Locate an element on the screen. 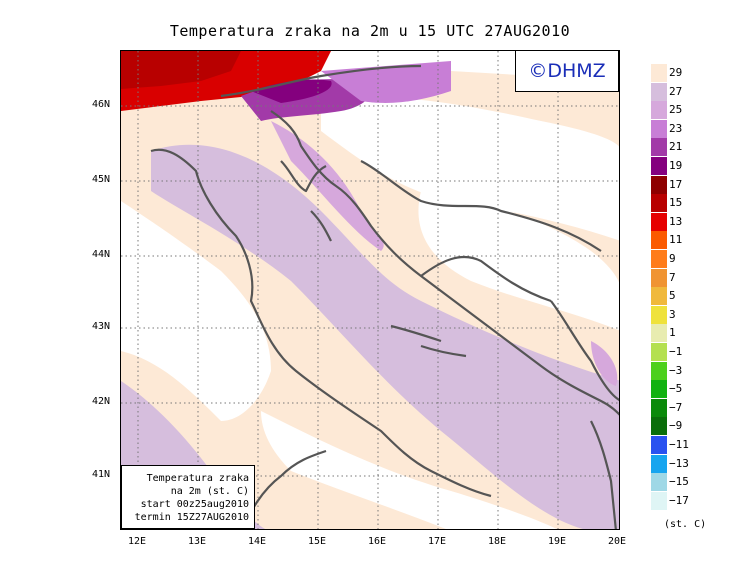  lon-label-13e: 13E is located at coordinates (197, 541).